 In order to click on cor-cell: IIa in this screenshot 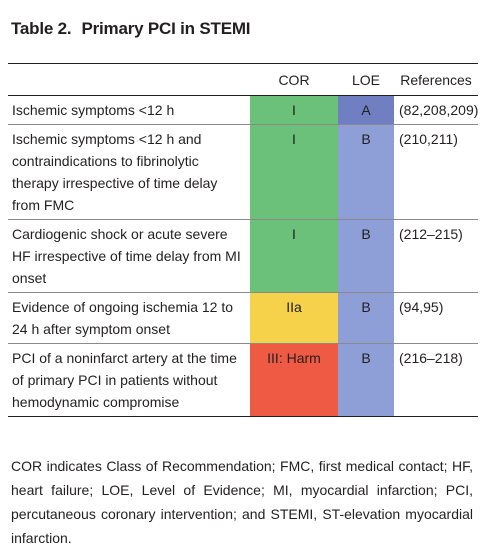, I will do `click(294, 318)`.